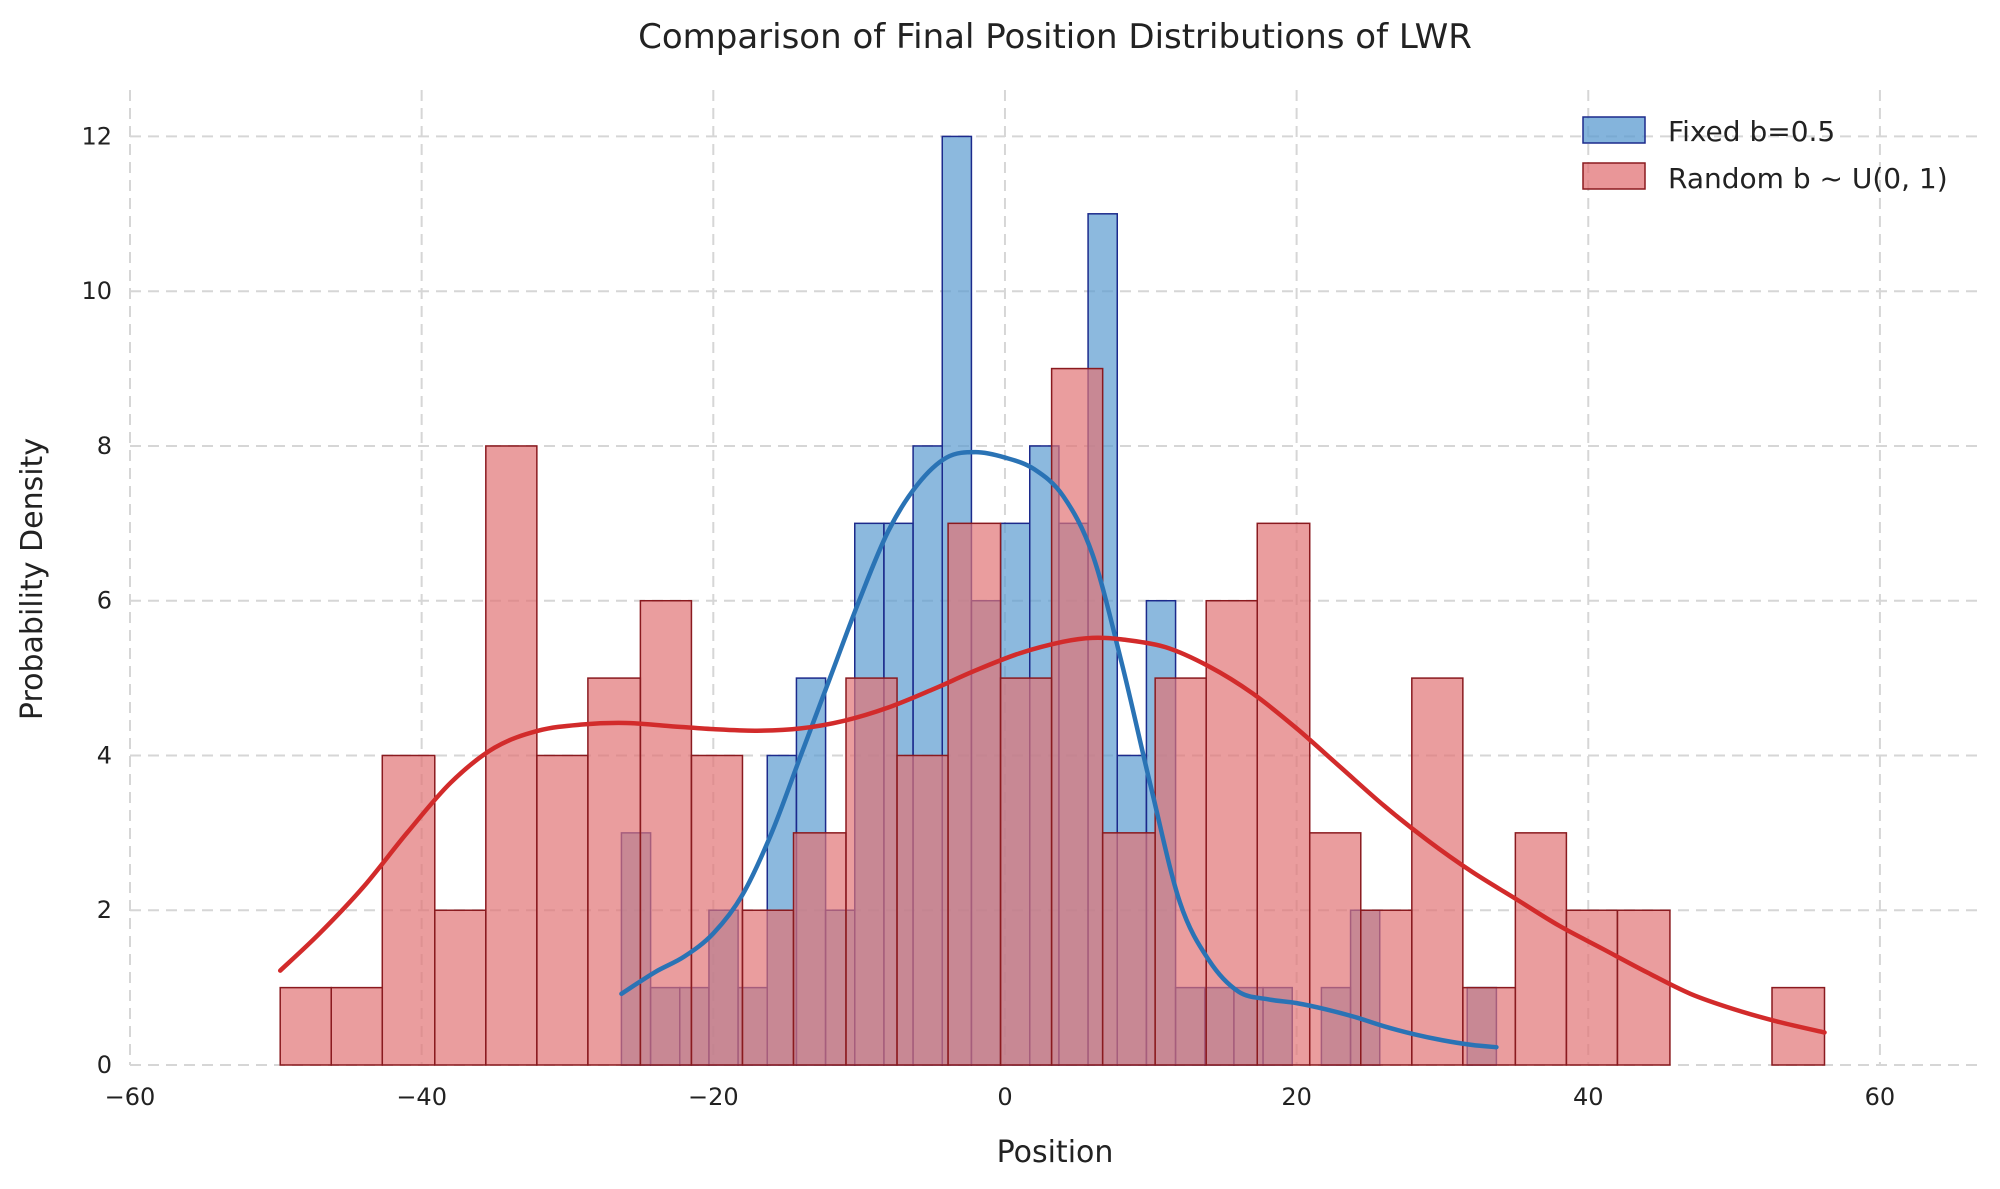  Describe the element at coordinates (96, 291) in the screenshot. I see `y-tick-label: 10` at that location.